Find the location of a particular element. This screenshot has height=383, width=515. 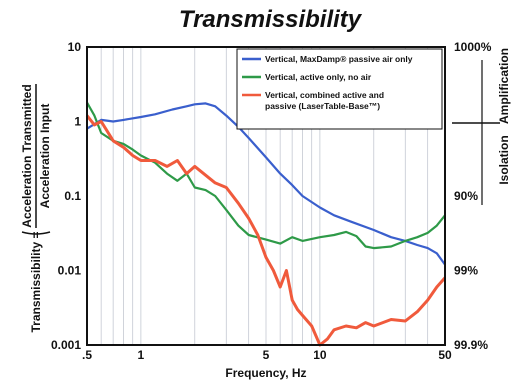

right-tick-label: 99.9% is located at coordinates (471, 345).